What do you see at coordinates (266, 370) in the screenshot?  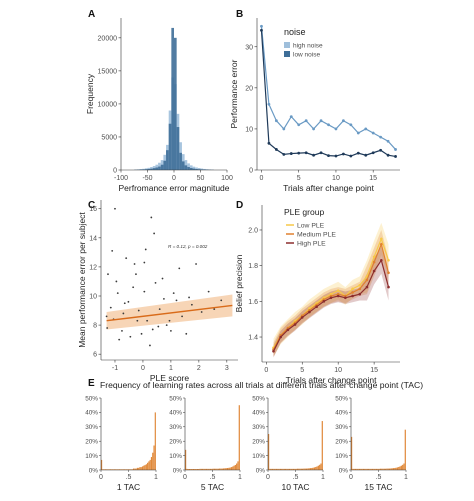 I see `panel-d-x-tick-label: 0` at bounding box center [266, 370].